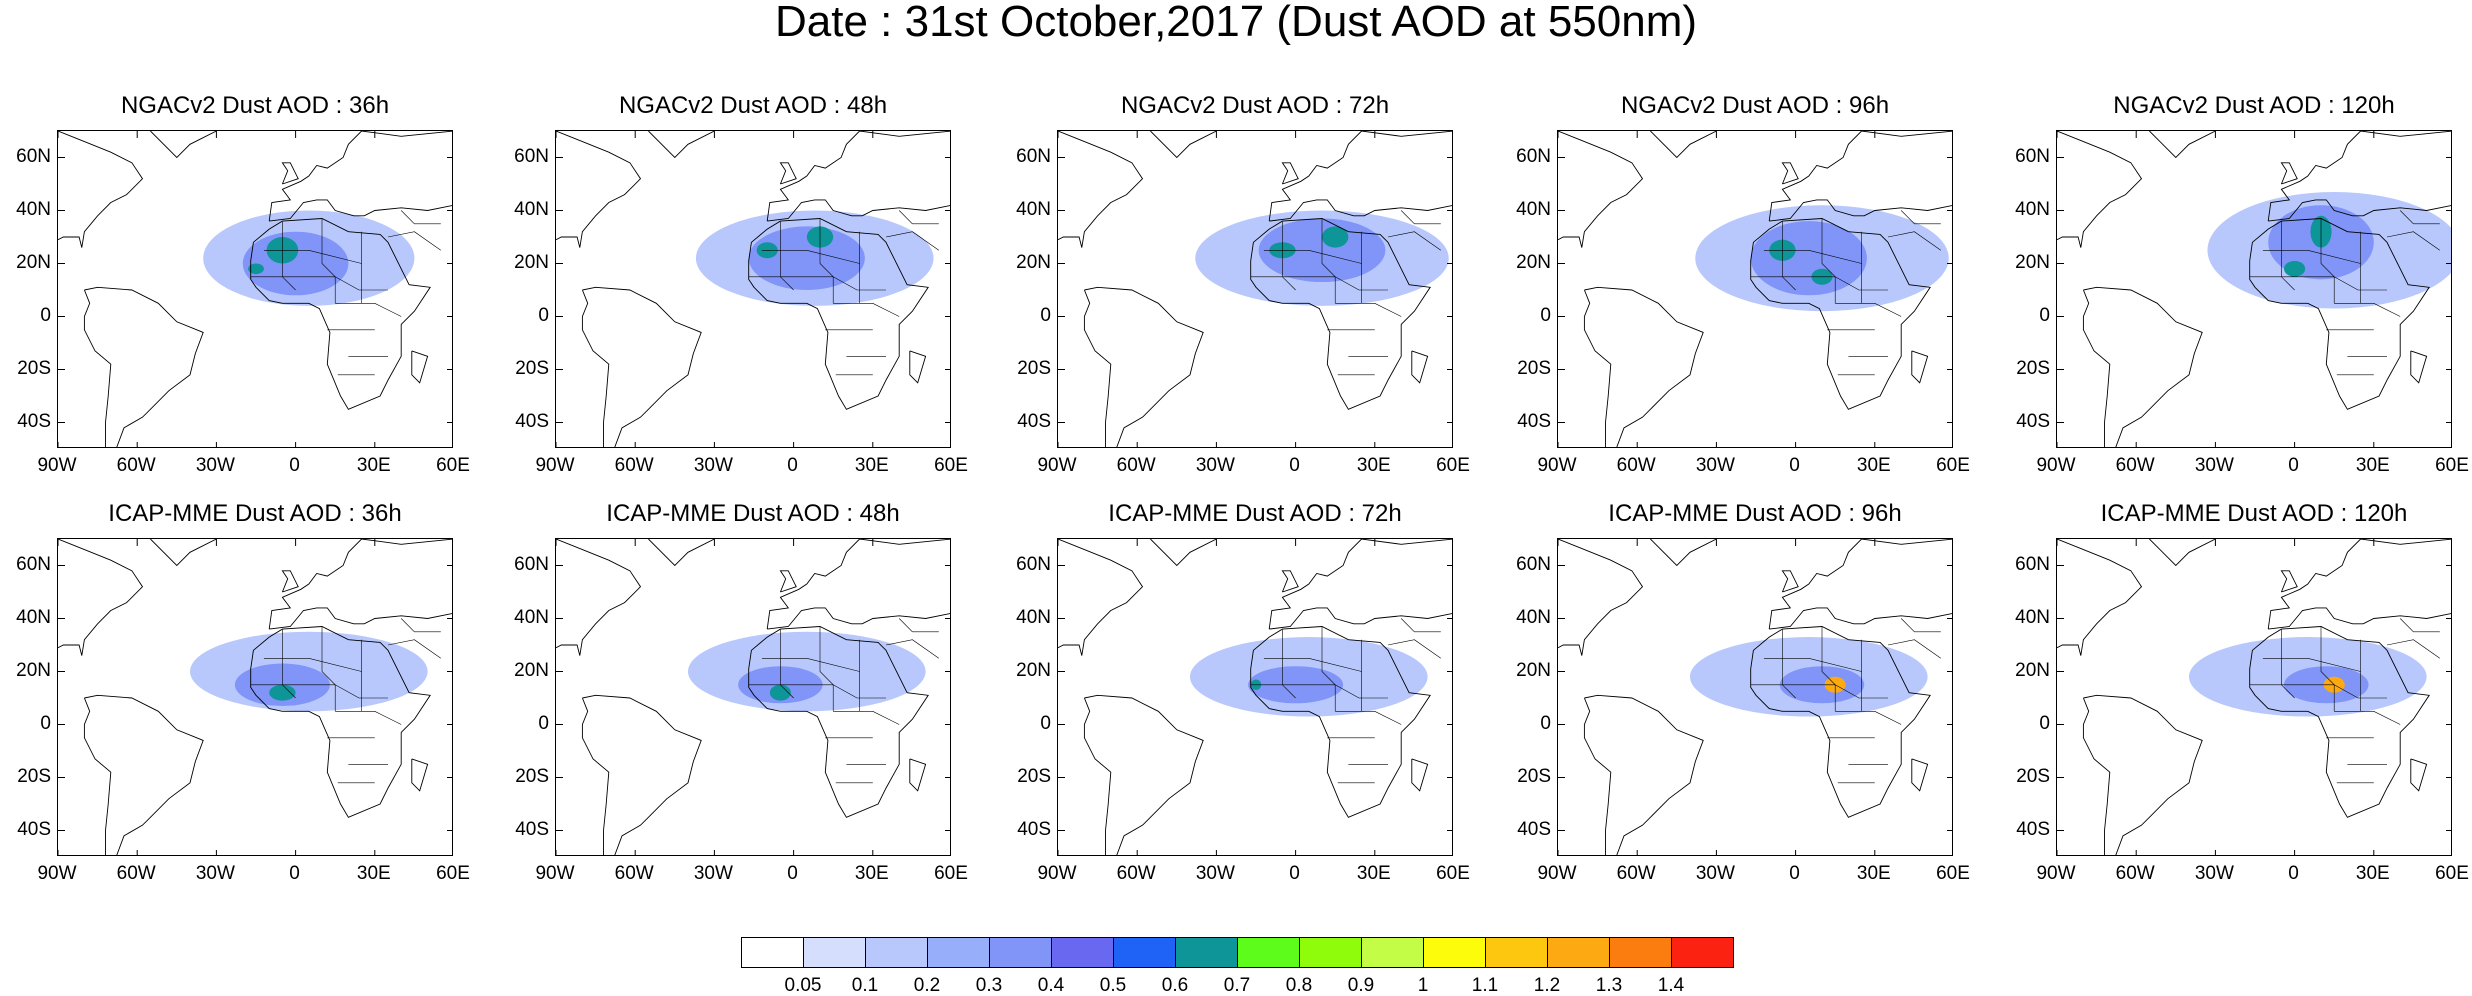 The height and width of the screenshot is (996, 2472). What do you see at coordinates (1423, 985) in the screenshot?
I see `colorbar-label: 1` at bounding box center [1423, 985].